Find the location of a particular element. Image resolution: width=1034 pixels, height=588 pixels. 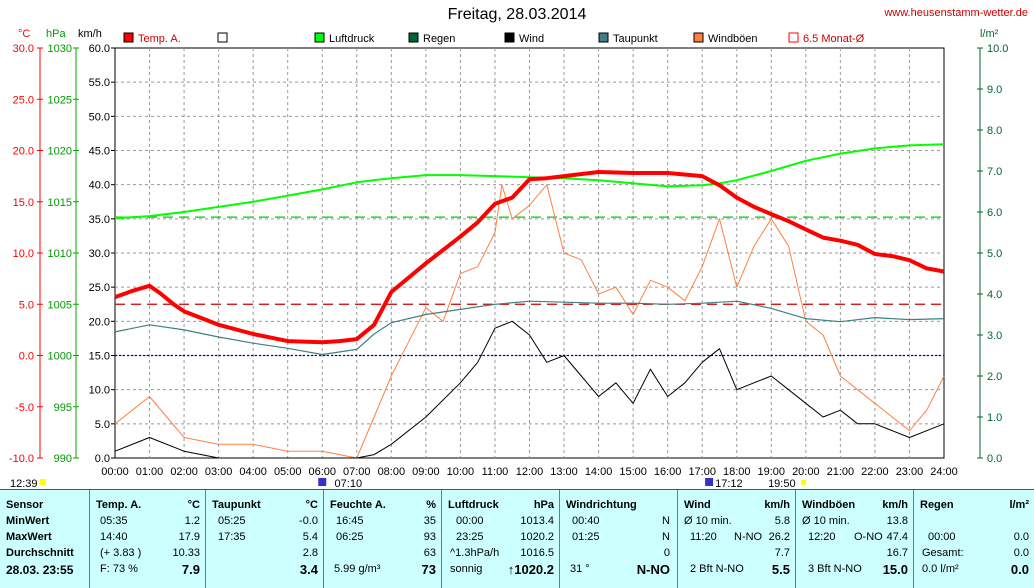

humidity-avg-val: 63 is located at coordinates (429, 553).